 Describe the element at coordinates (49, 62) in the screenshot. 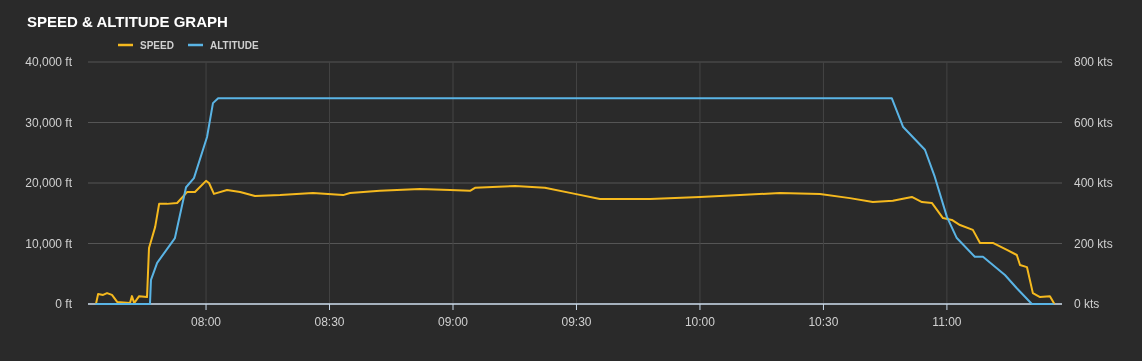

I see `y-tick-label: 40,000 ft` at that location.